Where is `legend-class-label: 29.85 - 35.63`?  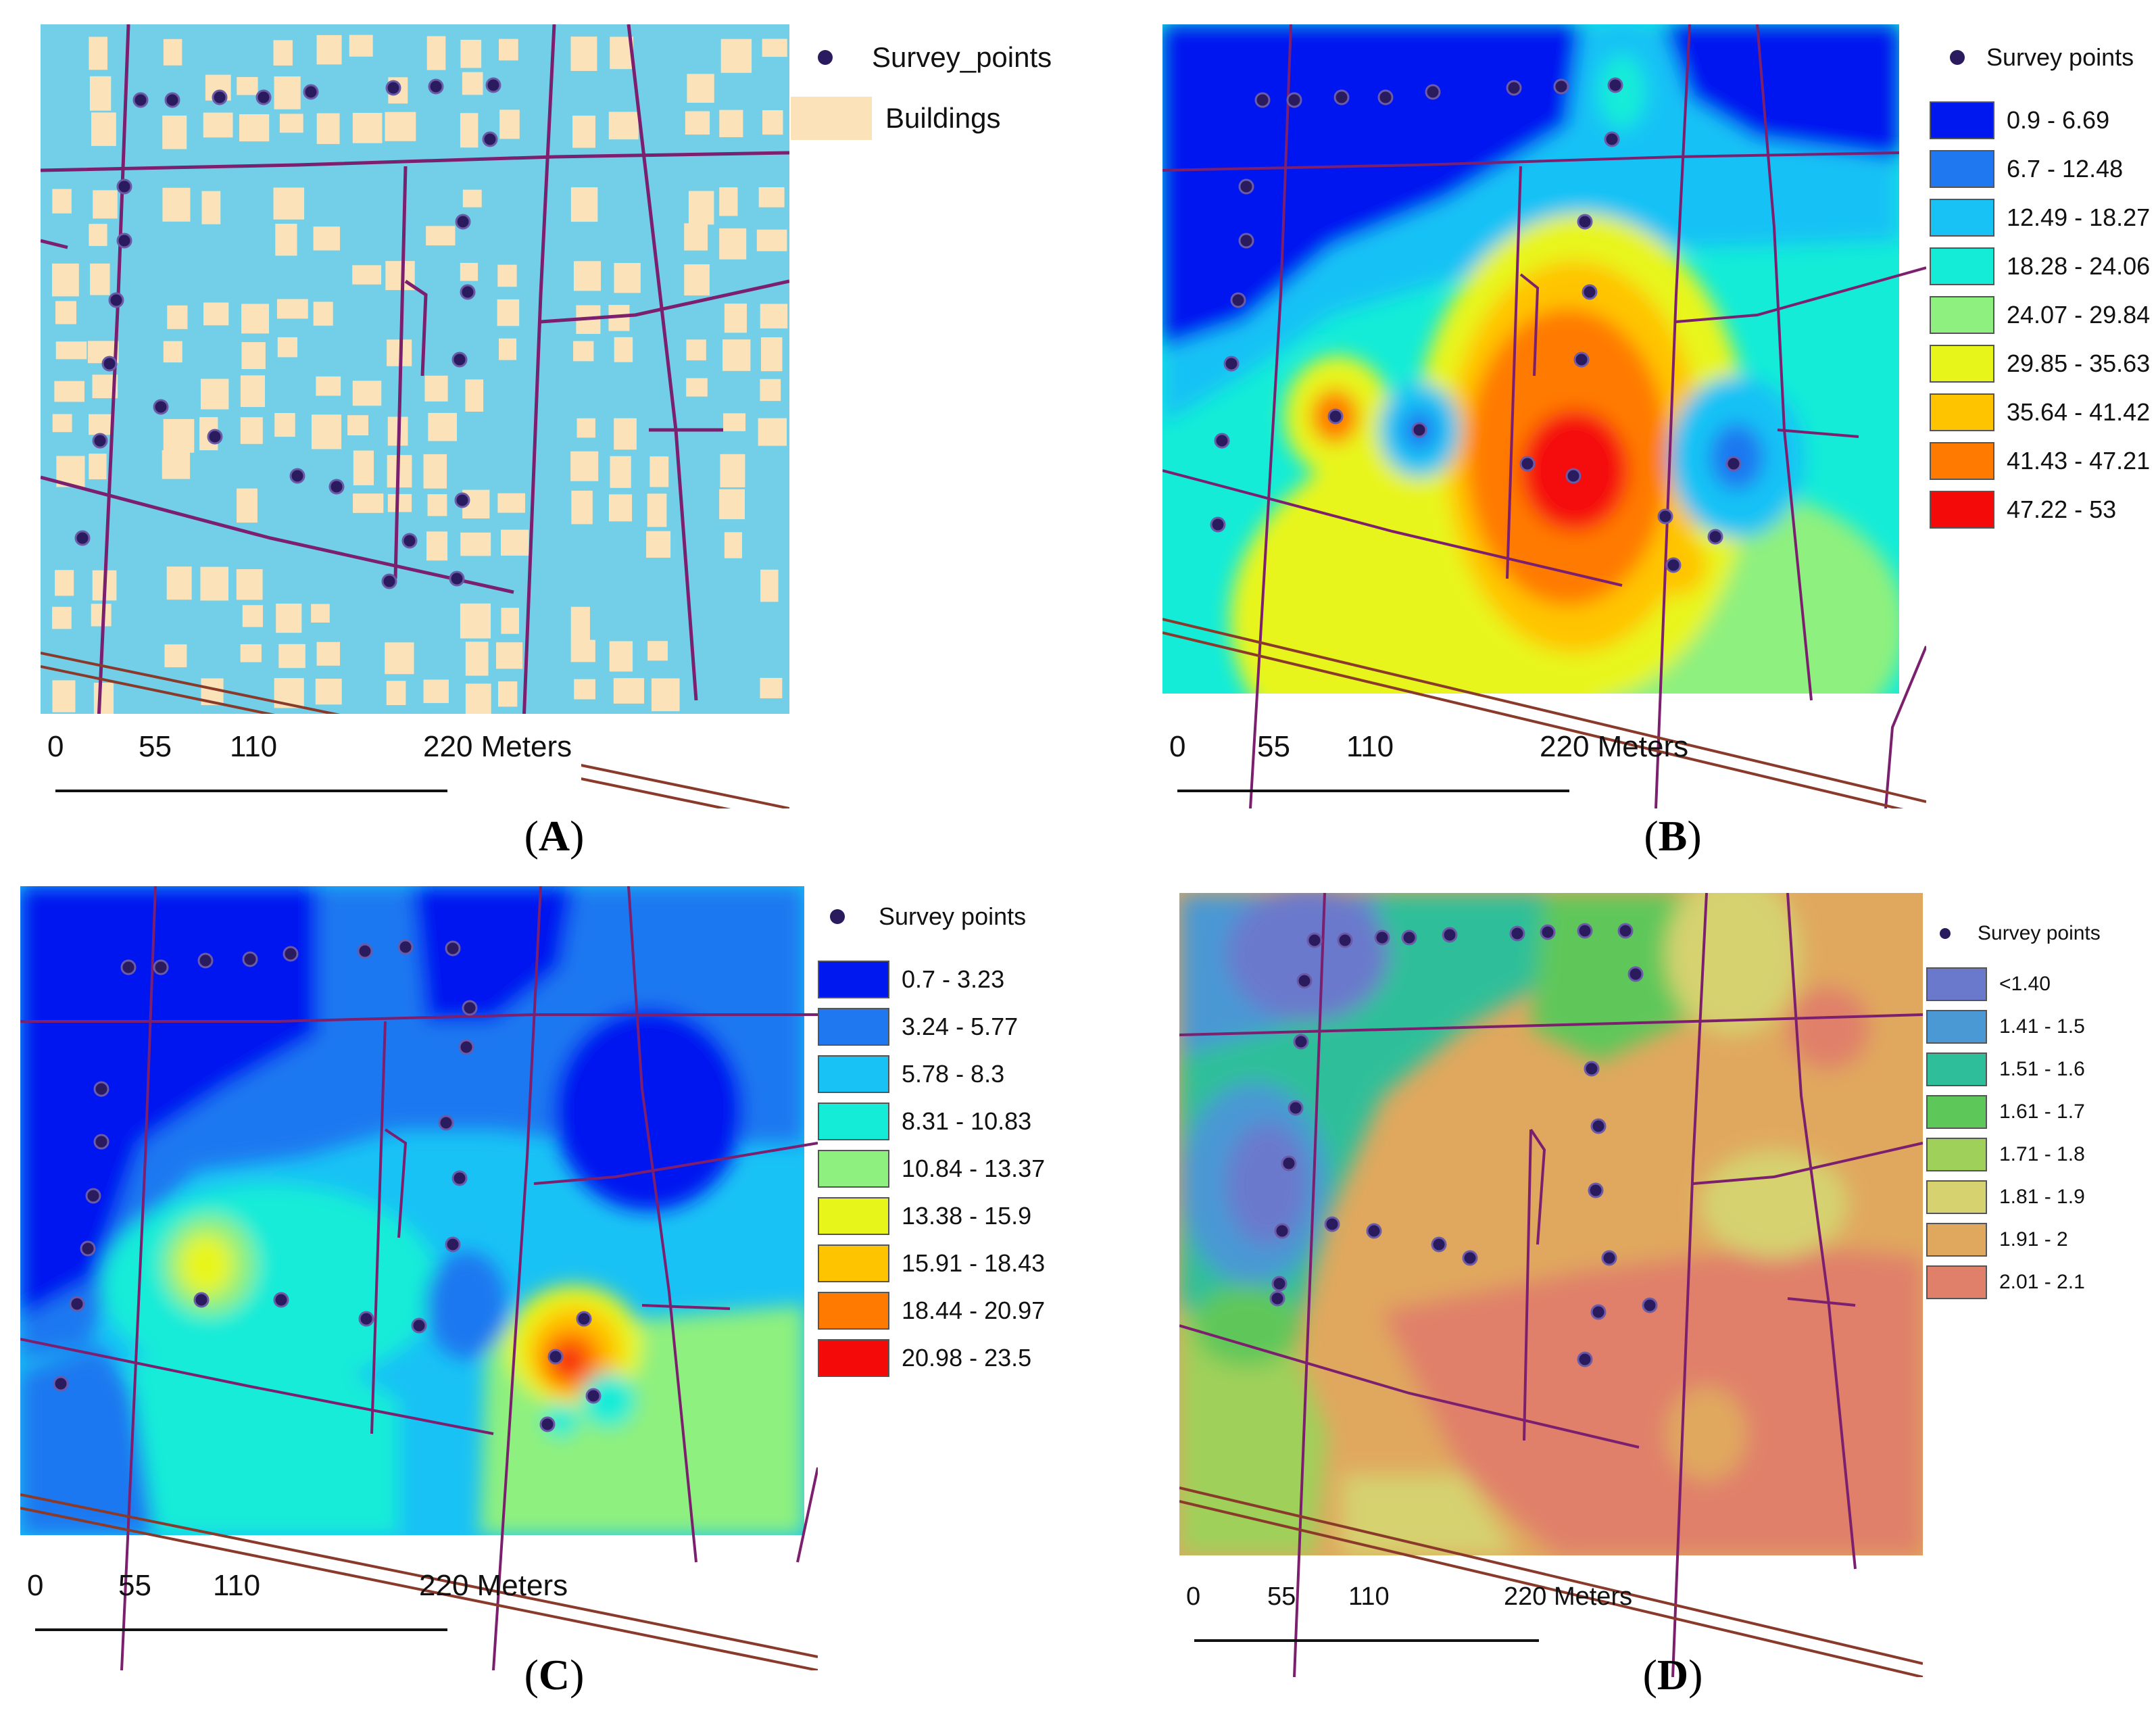 legend-class-label: 29.85 - 35.63 is located at coordinates (2079, 363).